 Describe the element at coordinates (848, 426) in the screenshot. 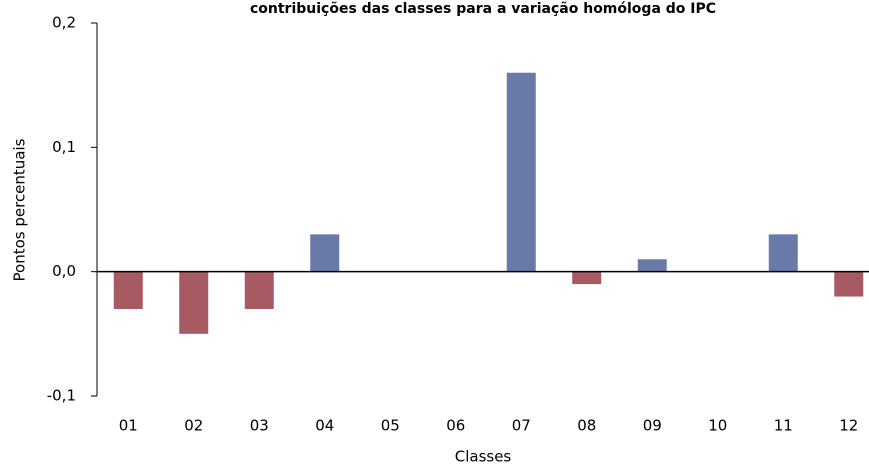

I see `x-tick-label: 12` at that location.